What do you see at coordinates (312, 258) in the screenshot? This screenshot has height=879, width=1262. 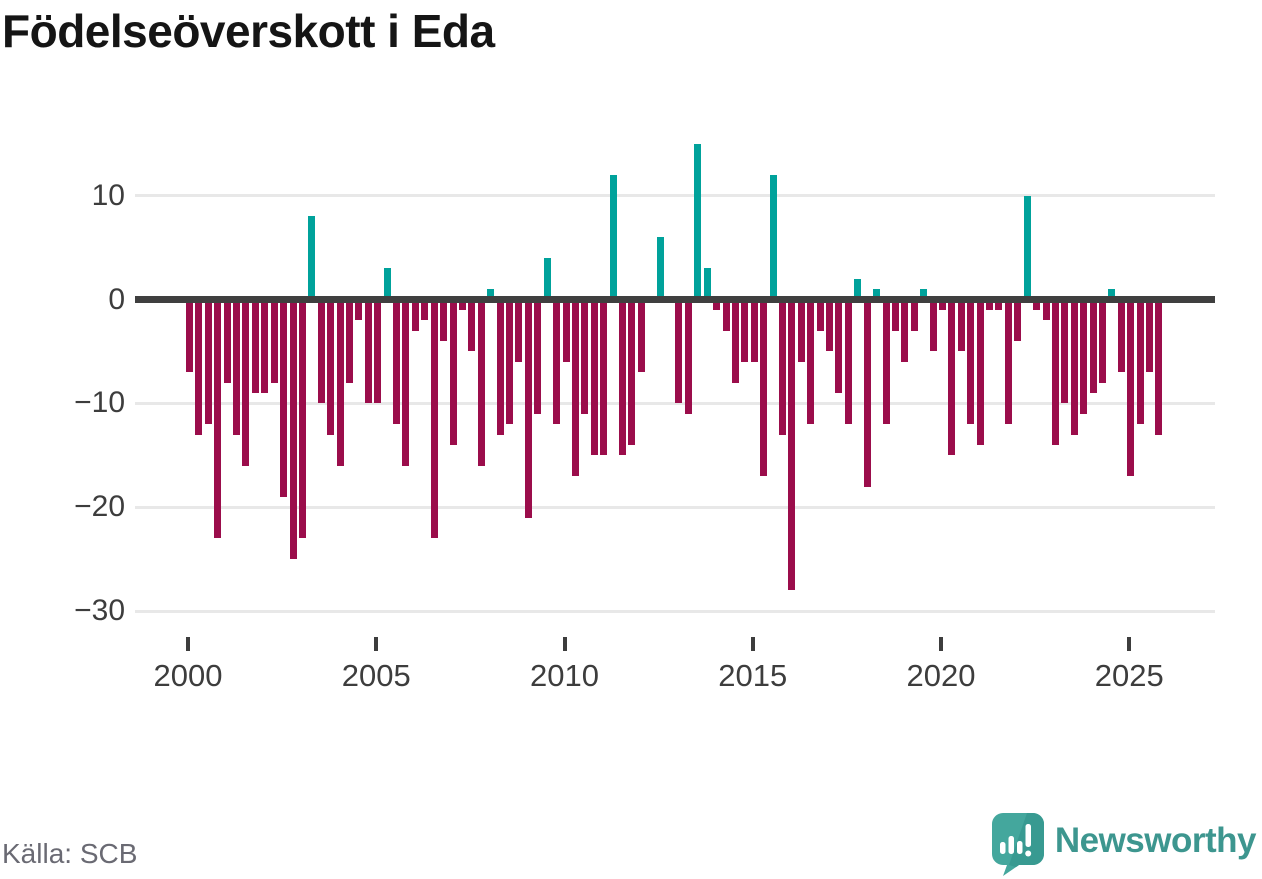 I see `bar-2003Q2` at bounding box center [312, 258].